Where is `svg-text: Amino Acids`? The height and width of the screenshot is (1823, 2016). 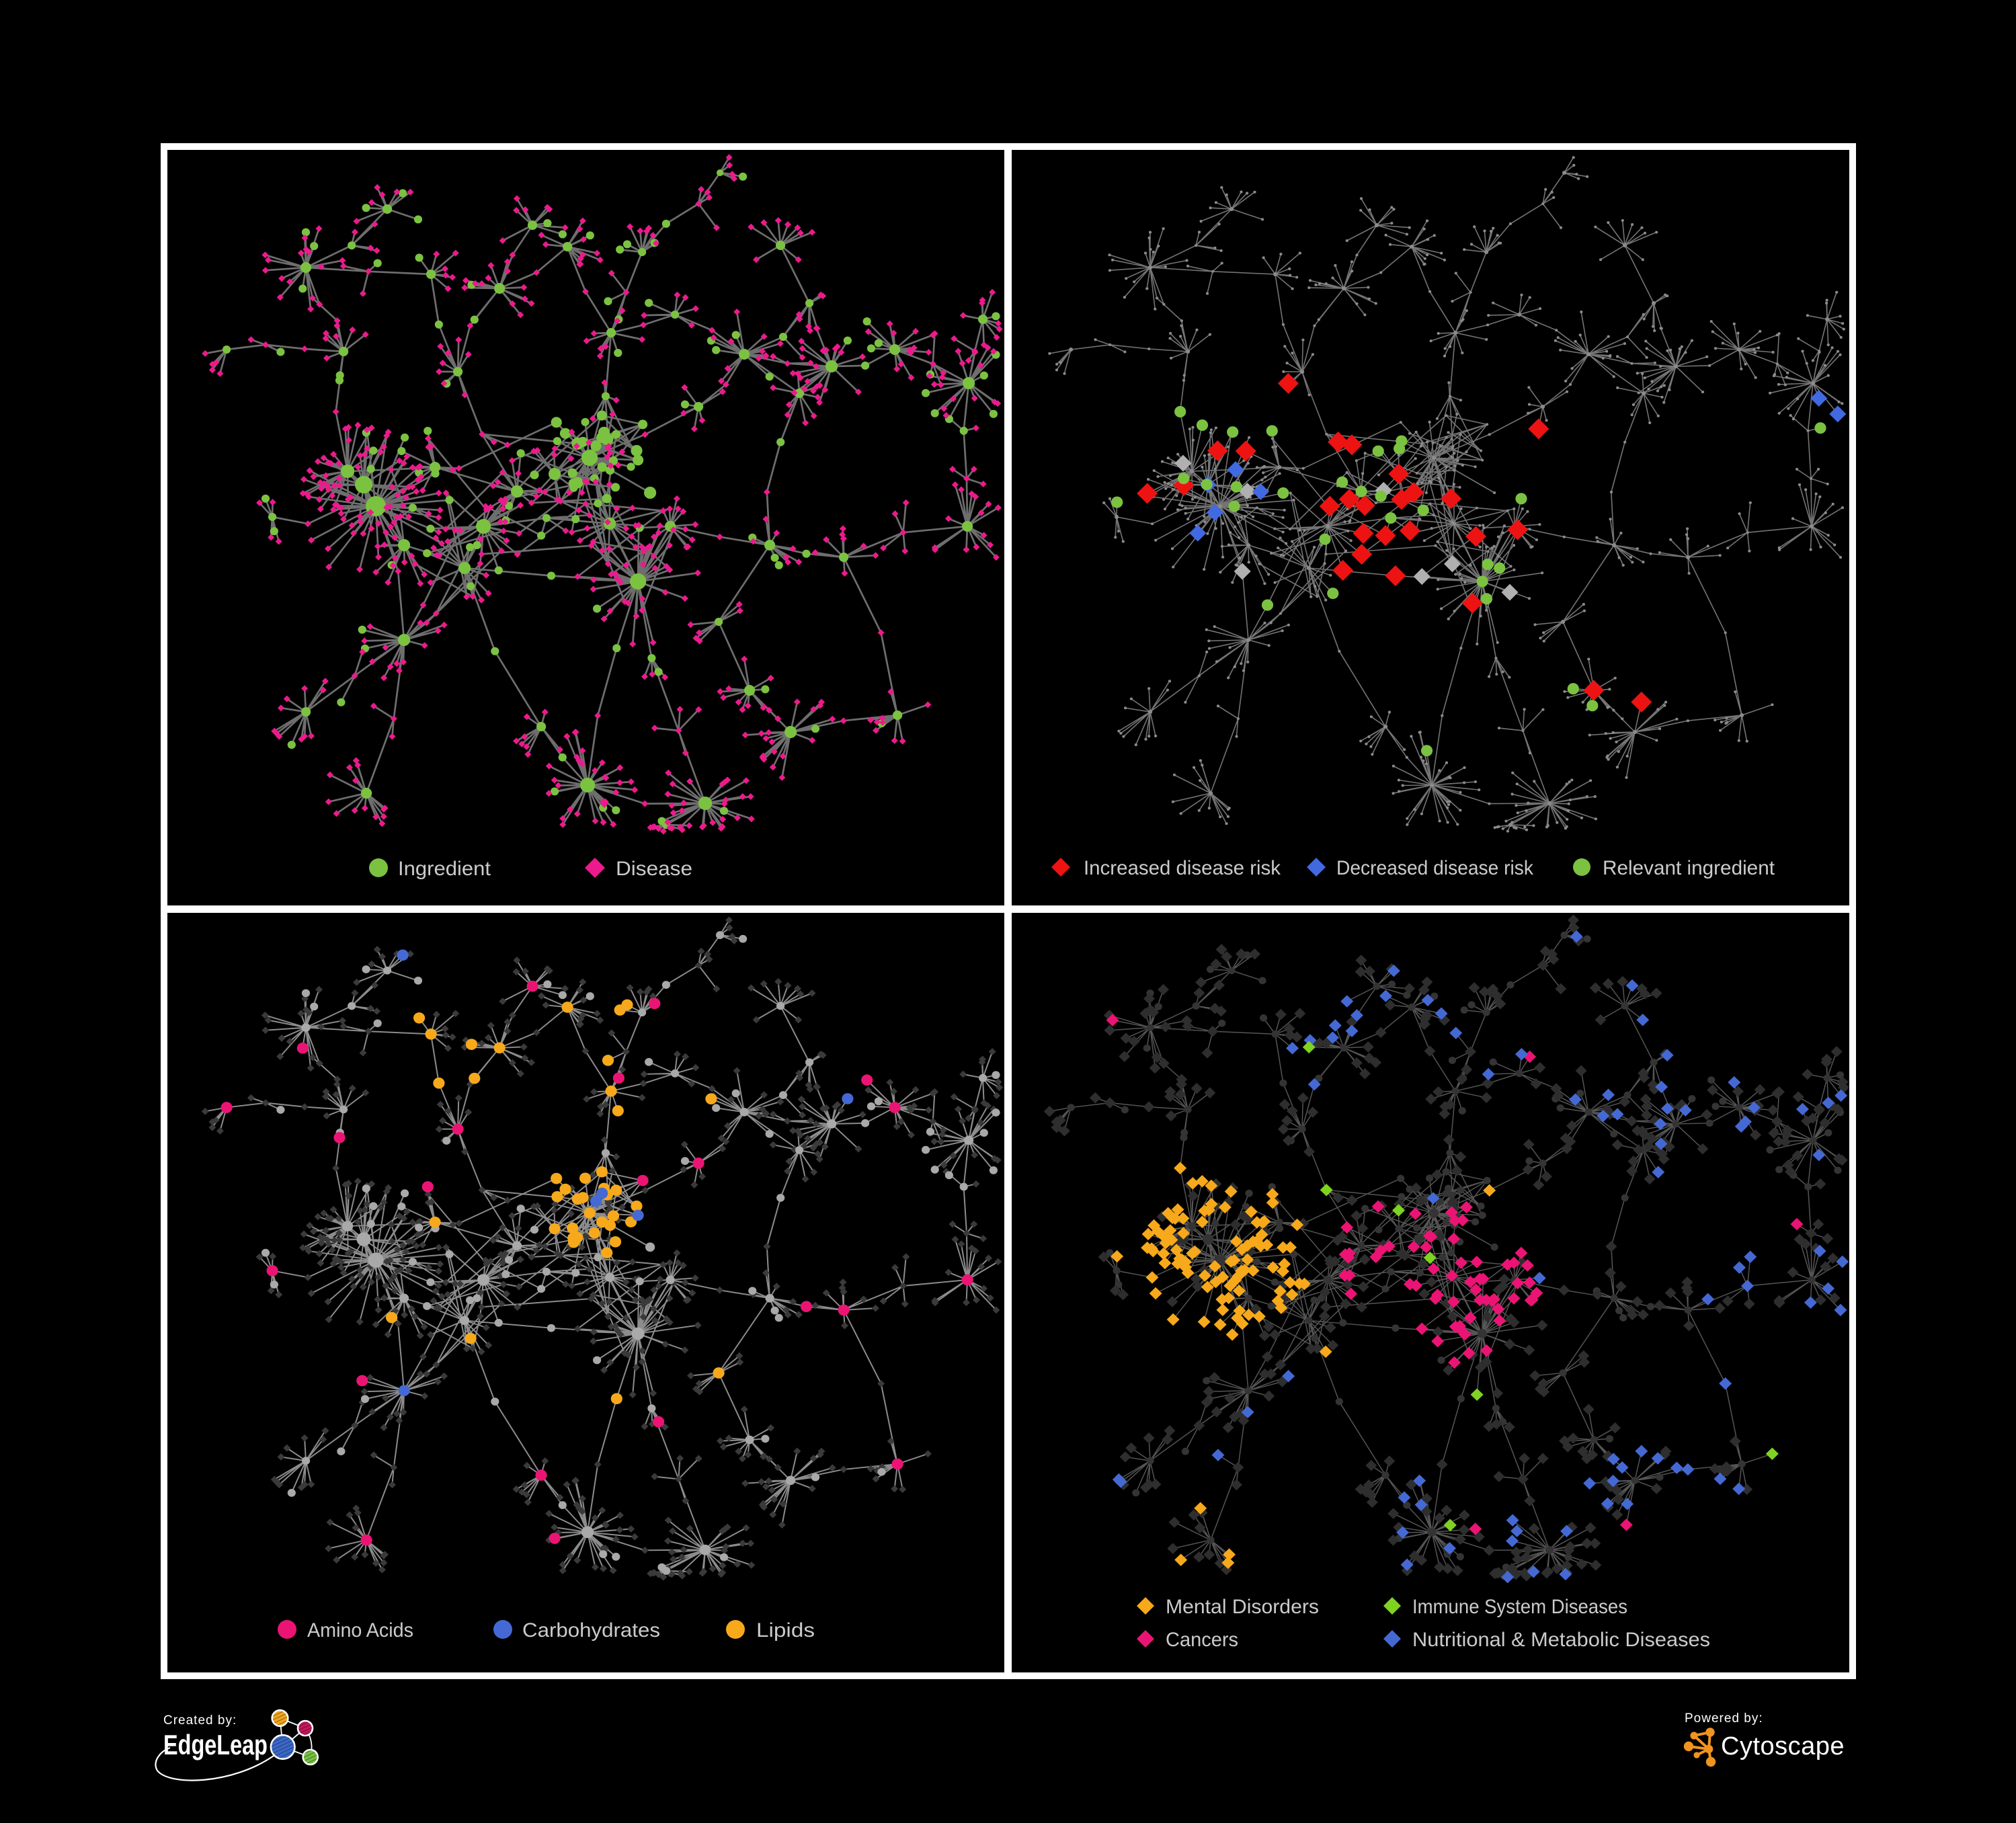 svg-text: Amino Acids is located at coordinates (360, 1630).